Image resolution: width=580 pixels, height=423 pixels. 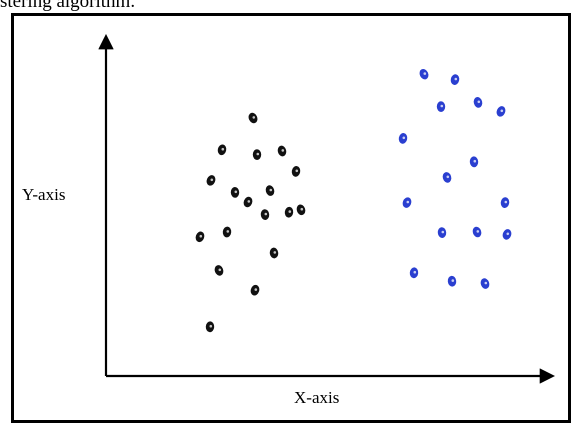 What do you see at coordinates (68, 6) in the screenshot?
I see `caption-fragment: stering algorithm.` at bounding box center [68, 6].